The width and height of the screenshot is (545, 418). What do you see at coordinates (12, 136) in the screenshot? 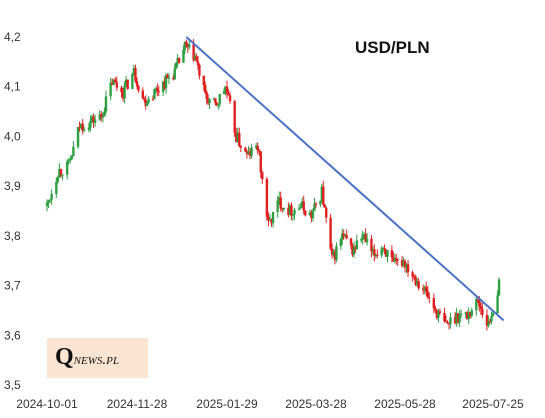
I see `y-tick-label: 4,0` at bounding box center [12, 136].